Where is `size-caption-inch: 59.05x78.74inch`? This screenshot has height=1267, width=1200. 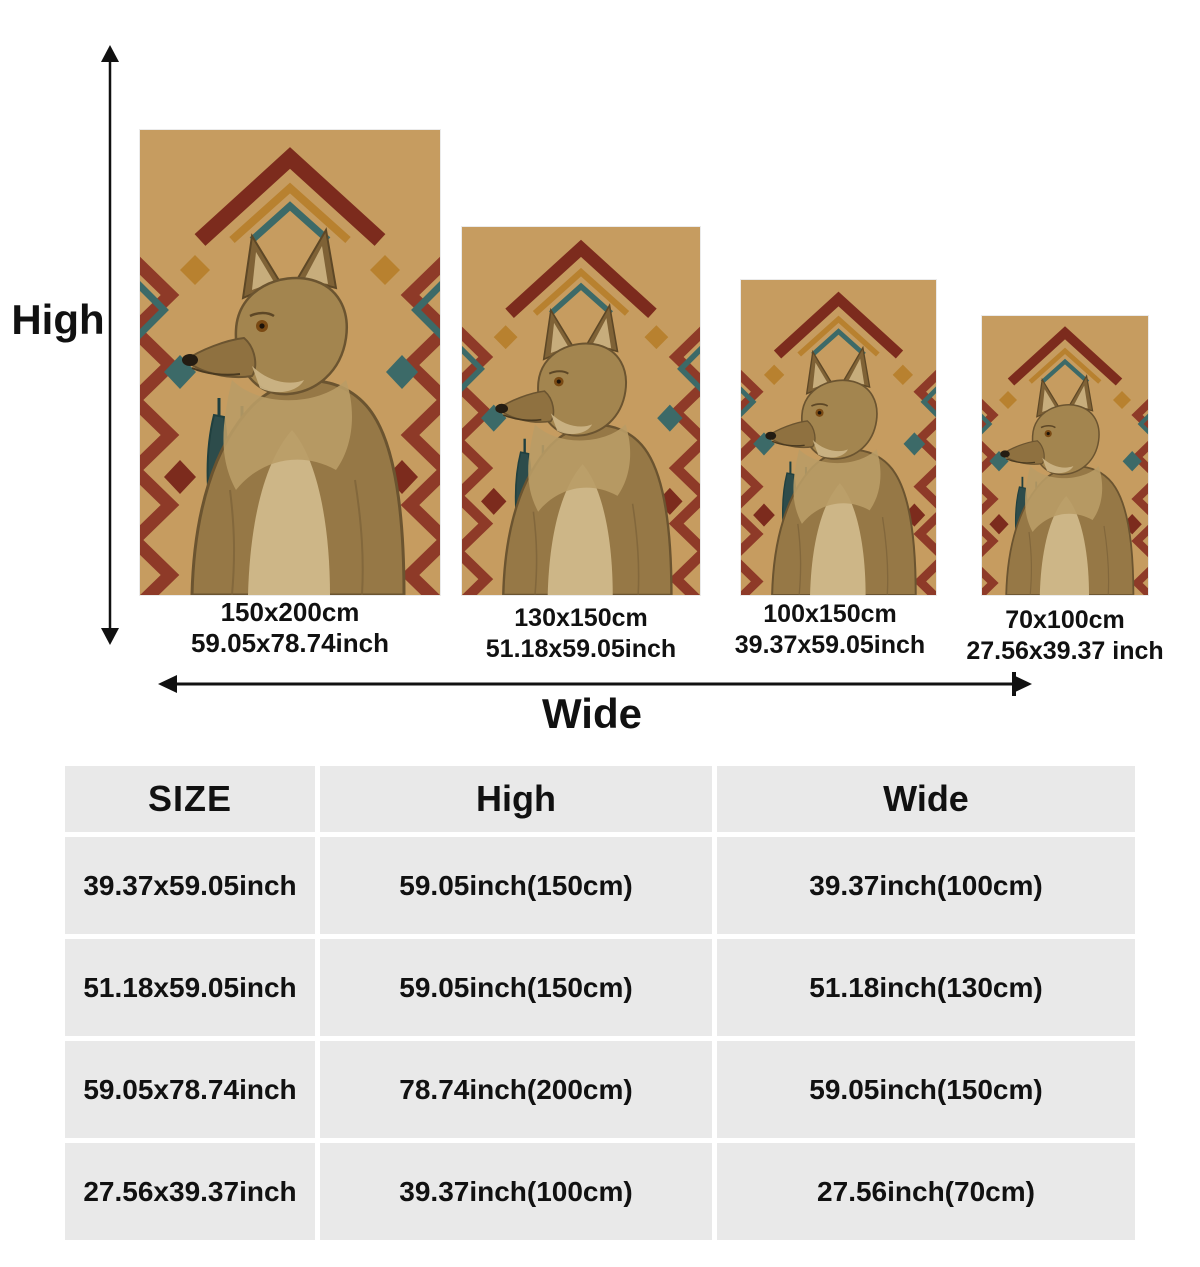
size-caption-inch: 59.05x78.74inch is located at coordinates (290, 643).